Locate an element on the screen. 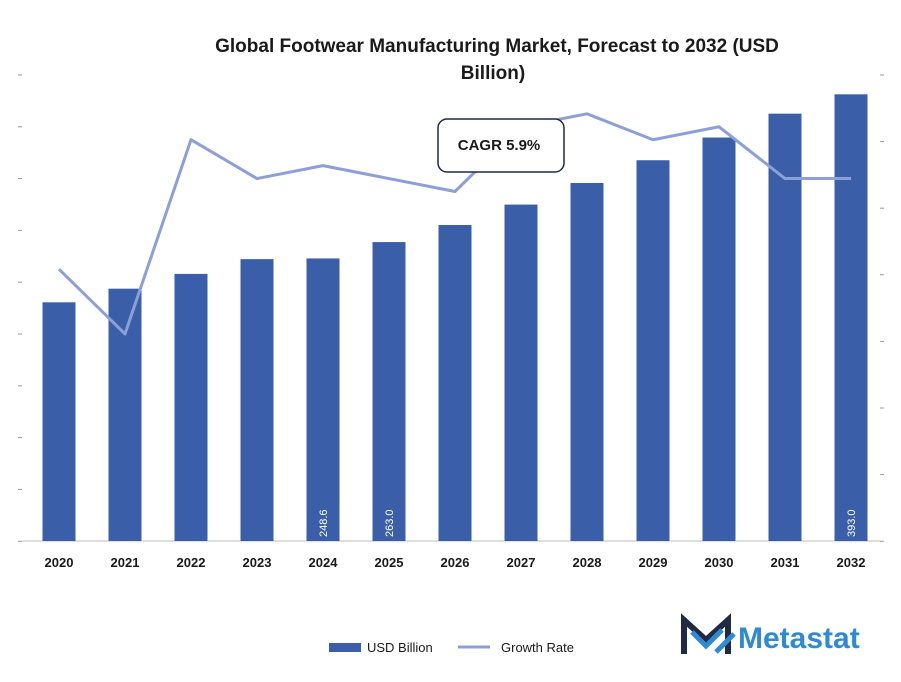 The image size is (901, 682). bar-2025 is located at coordinates (389, 391).